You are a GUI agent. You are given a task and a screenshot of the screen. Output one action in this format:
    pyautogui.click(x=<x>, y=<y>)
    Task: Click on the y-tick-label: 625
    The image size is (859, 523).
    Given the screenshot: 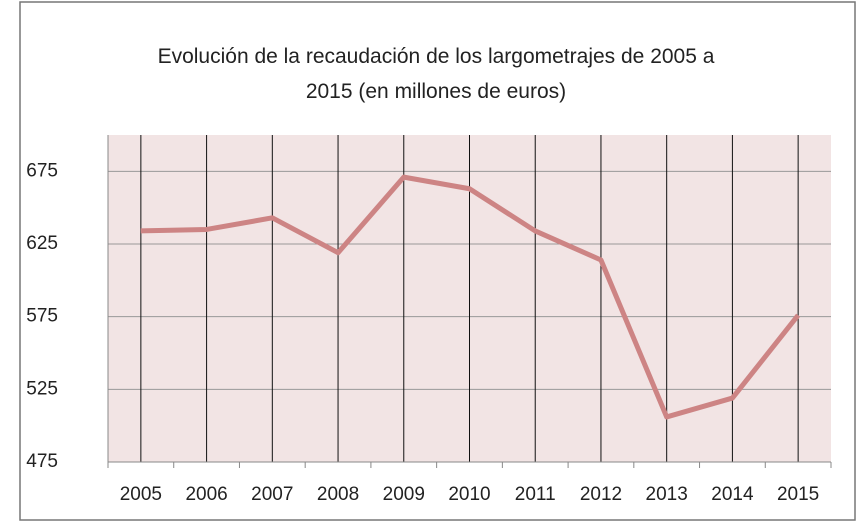 What is the action you would take?
    pyautogui.click(x=42, y=243)
    